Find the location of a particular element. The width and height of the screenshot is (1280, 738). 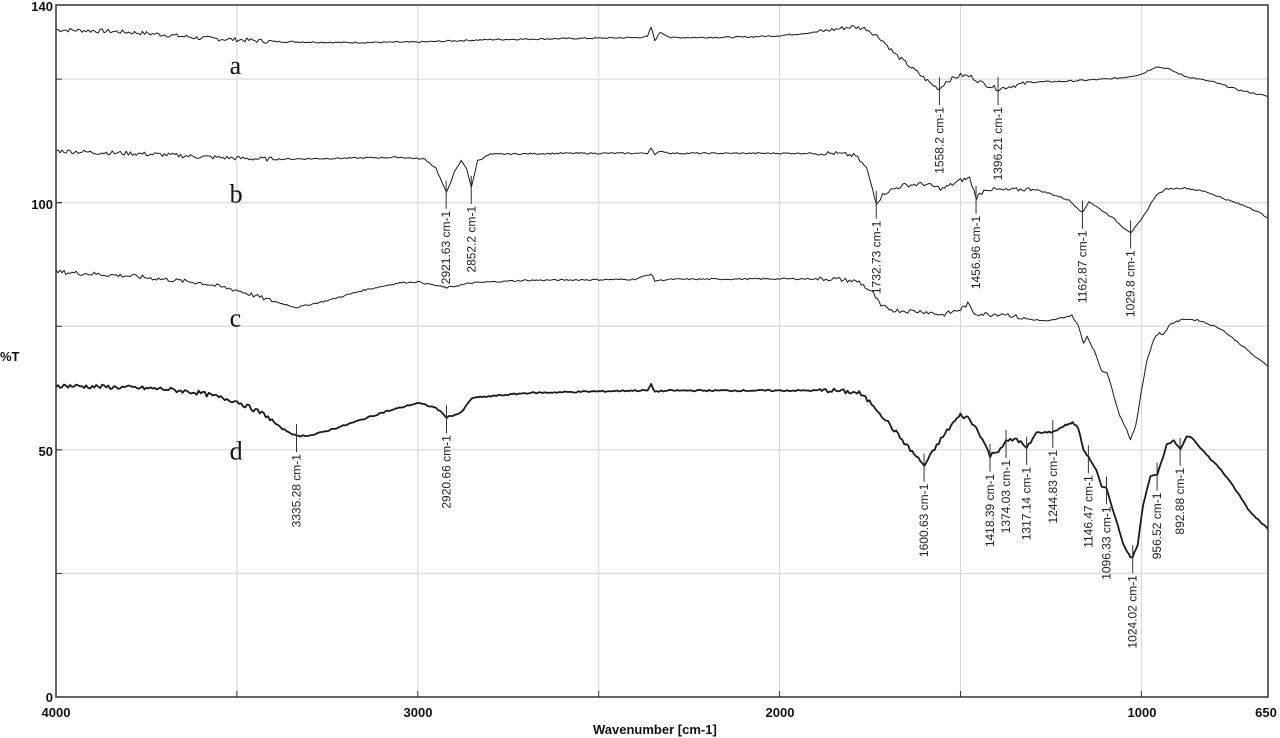

peak-annotation: 1732.73 cm-1 is located at coordinates (876, 242).